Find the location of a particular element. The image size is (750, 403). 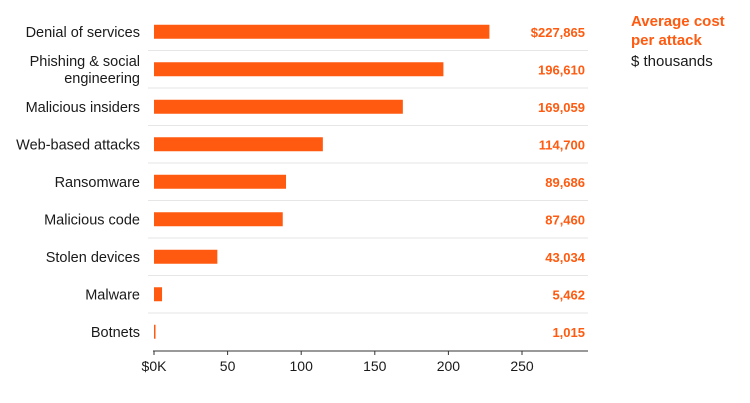

value-label: $227,865 is located at coordinates (558, 32).